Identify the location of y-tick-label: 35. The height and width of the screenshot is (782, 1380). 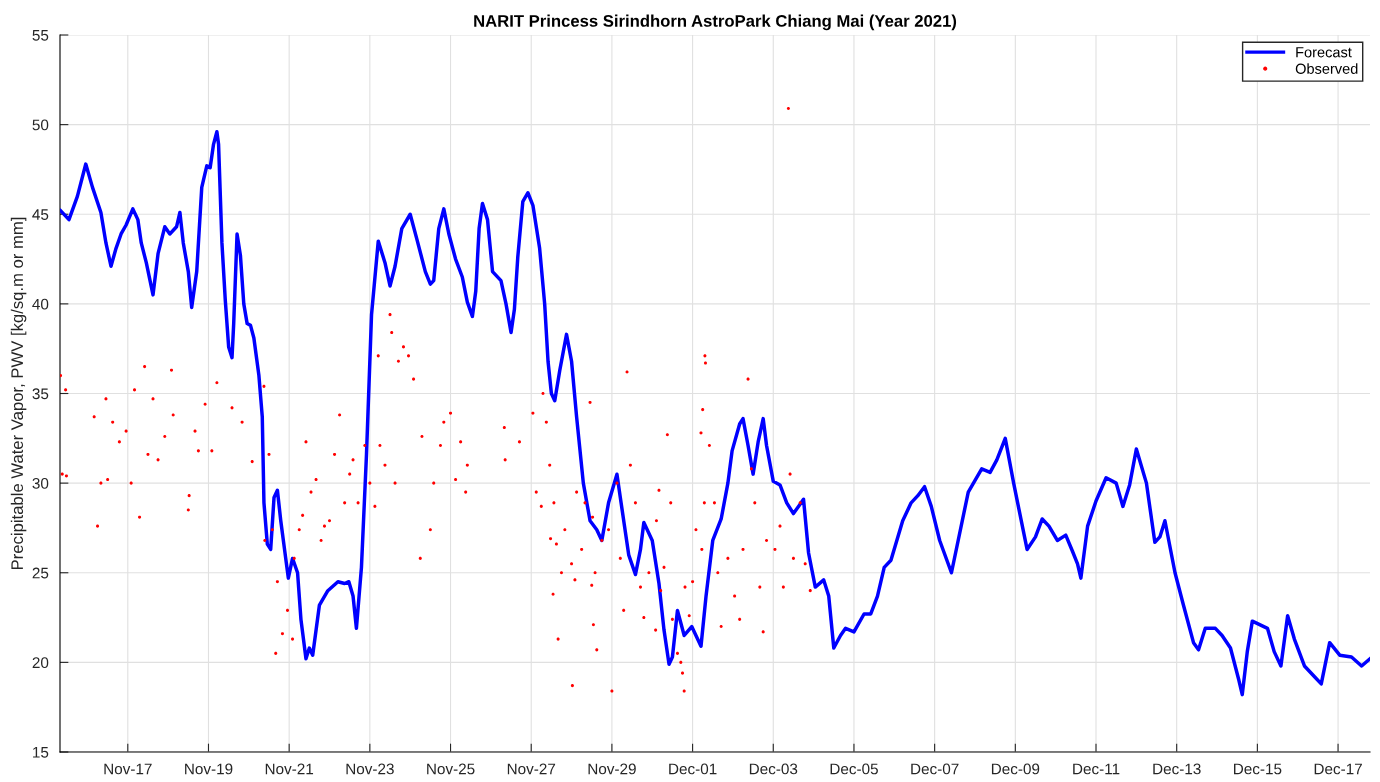
(40, 394).